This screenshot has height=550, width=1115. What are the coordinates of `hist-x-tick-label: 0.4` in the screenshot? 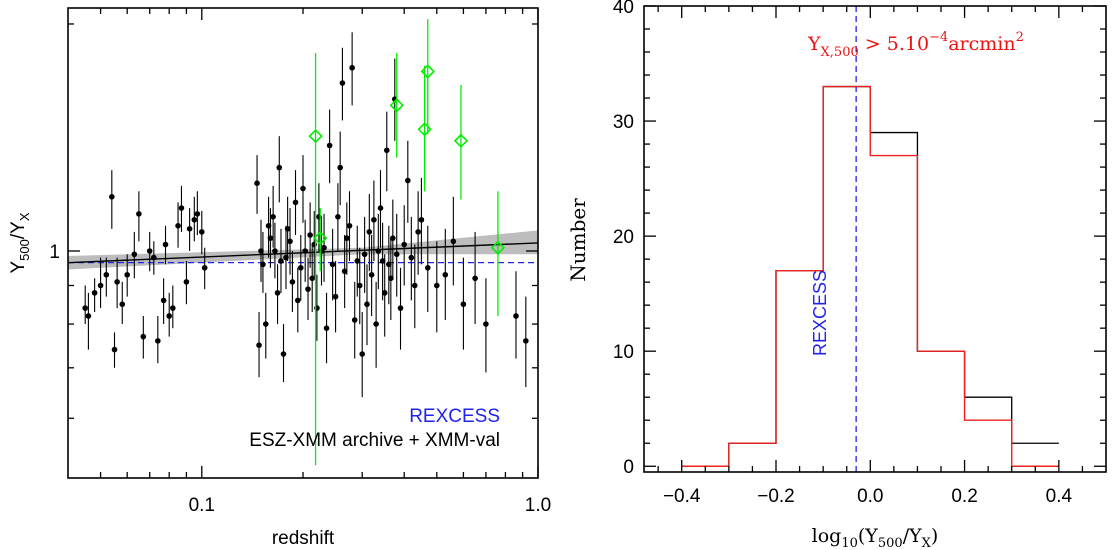 It's located at (1059, 496).